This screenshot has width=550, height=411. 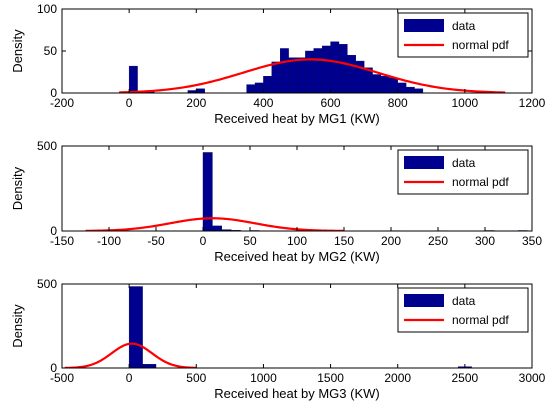 I want to click on x-tick-label: 800, so click(x=398, y=103).